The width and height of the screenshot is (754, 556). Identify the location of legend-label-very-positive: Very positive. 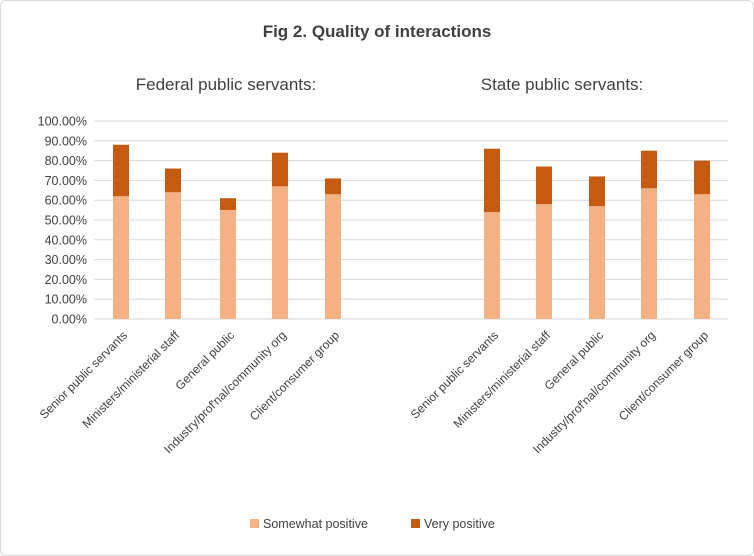
(459, 524).